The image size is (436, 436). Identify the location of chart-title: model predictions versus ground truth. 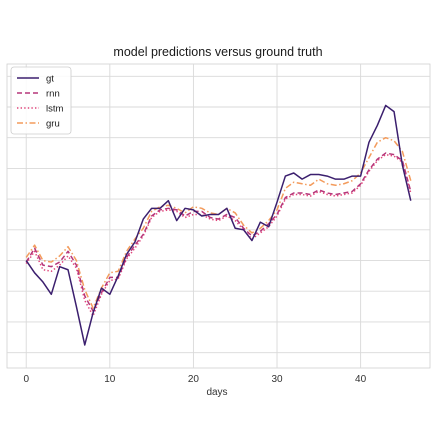
(217, 52).